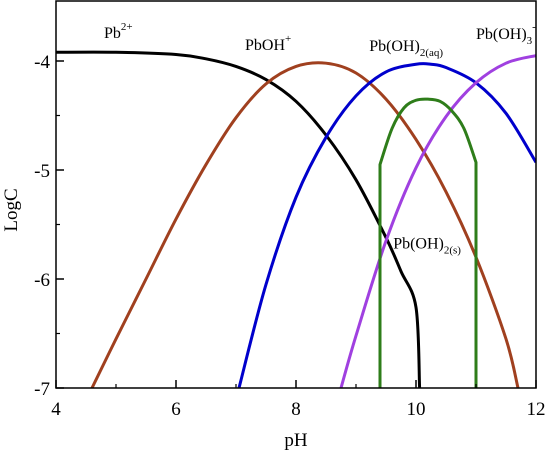 The height and width of the screenshot is (459, 550). What do you see at coordinates (11, 209) in the screenshot?
I see `y-axis-title: LogC` at bounding box center [11, 209].